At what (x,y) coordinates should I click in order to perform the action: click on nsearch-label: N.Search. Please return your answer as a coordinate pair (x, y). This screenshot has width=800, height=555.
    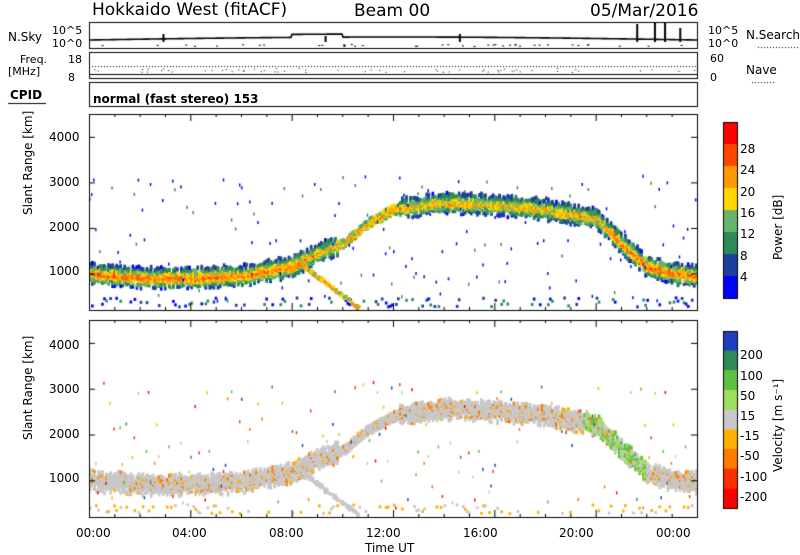
    Looking at the image, I should click on (773, 35).